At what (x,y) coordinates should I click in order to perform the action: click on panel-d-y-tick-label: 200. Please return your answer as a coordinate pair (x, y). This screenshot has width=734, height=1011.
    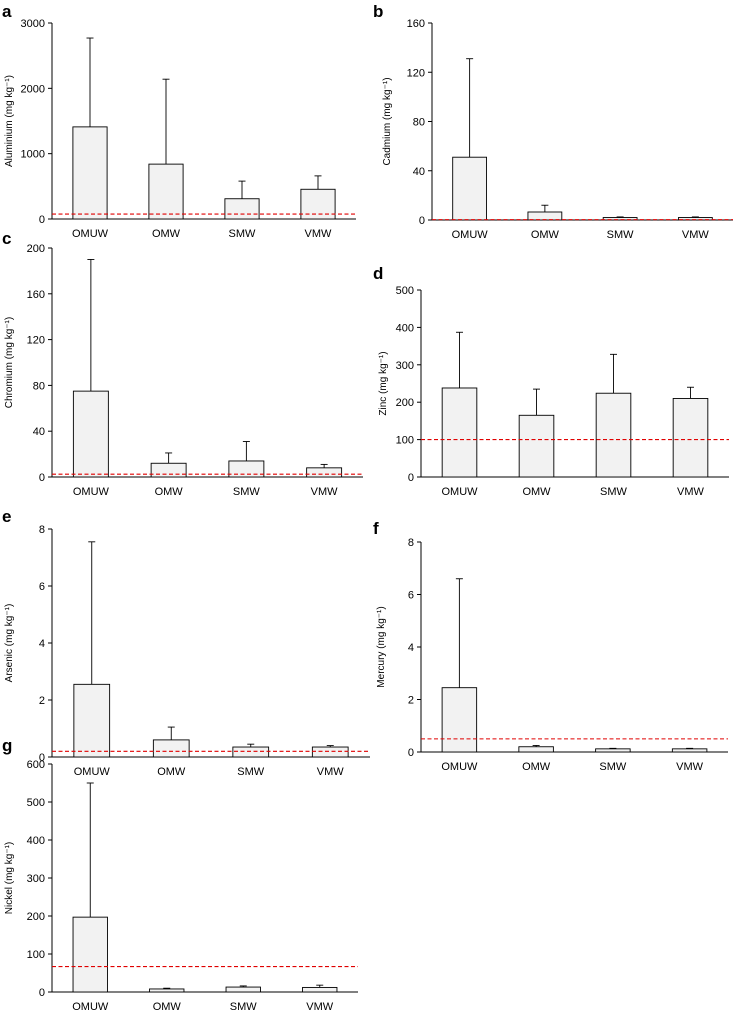
    Looking at the image, I should click on (405, 403).